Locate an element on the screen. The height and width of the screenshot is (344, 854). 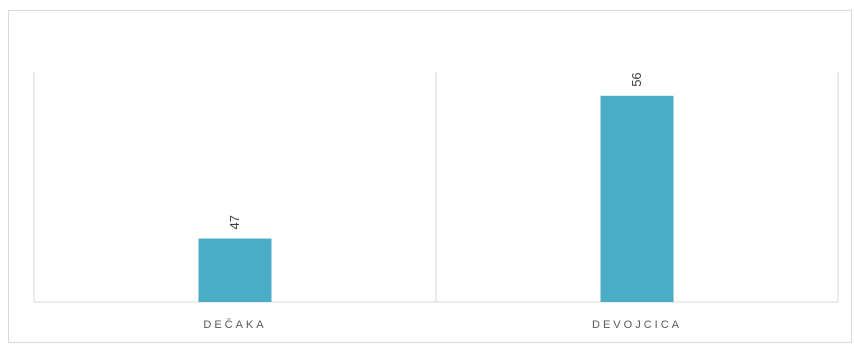
category-labels: DEČAKA DEVOJCICA is located at coordinates (442, 324).